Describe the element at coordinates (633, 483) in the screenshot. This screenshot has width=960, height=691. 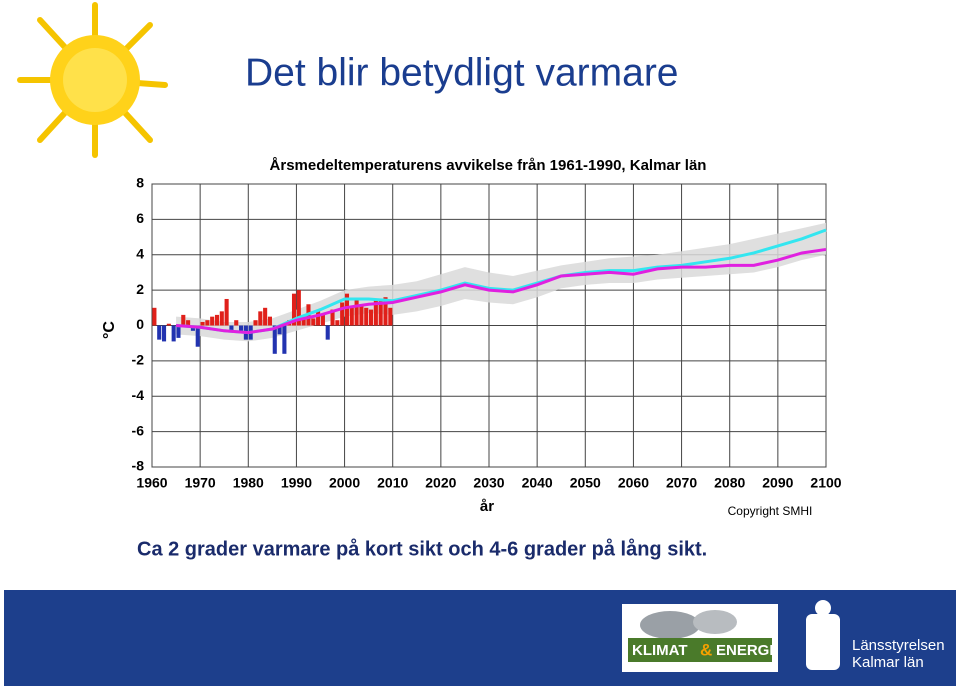
I see `x-tick-label: 2060` at that location.